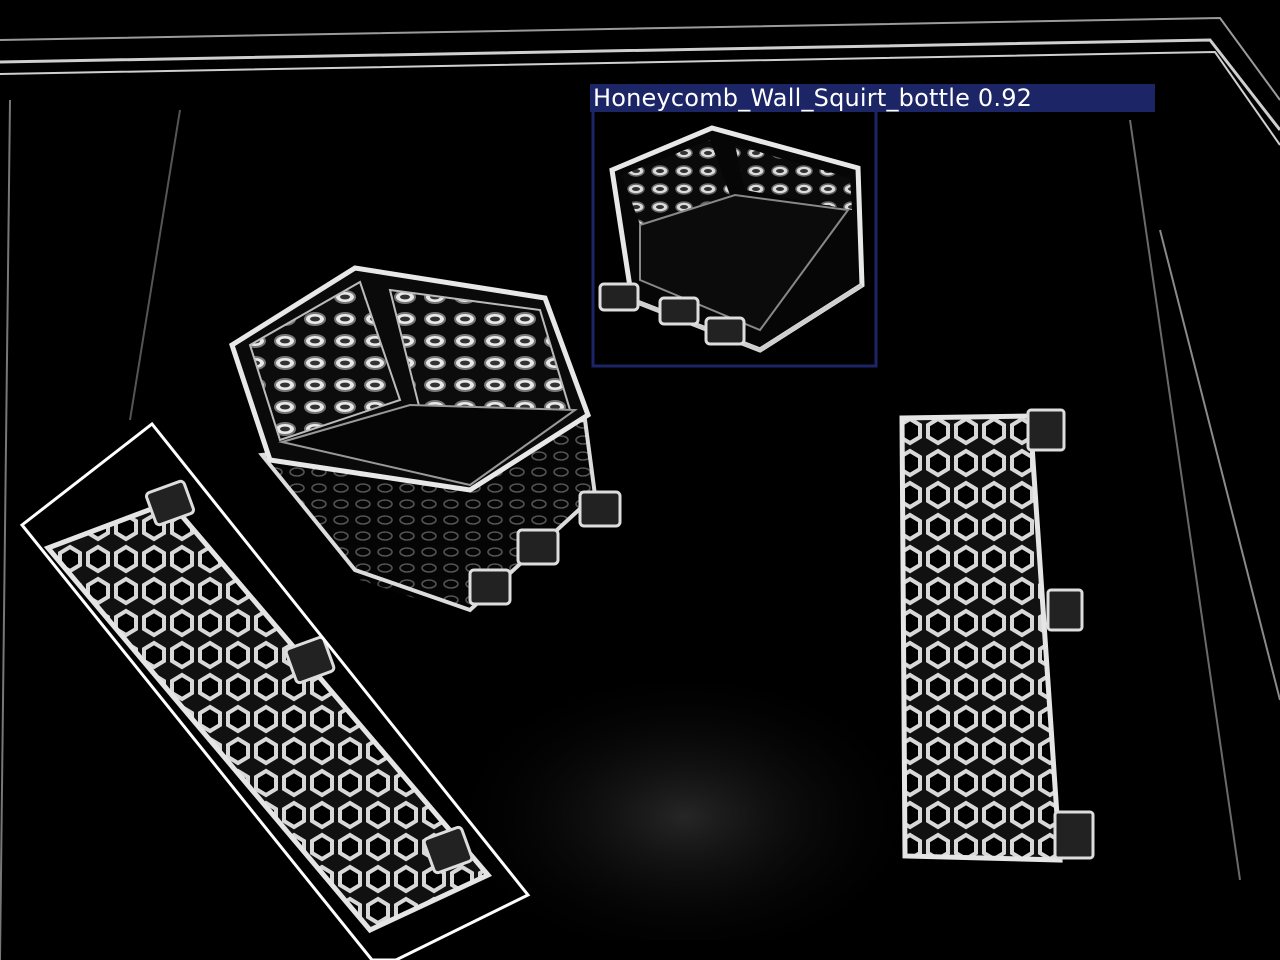  What do you see at coordinates (997, 635) in the screenshot?
I see `honeycomb-panel-right` at bounding box center [997, 635].